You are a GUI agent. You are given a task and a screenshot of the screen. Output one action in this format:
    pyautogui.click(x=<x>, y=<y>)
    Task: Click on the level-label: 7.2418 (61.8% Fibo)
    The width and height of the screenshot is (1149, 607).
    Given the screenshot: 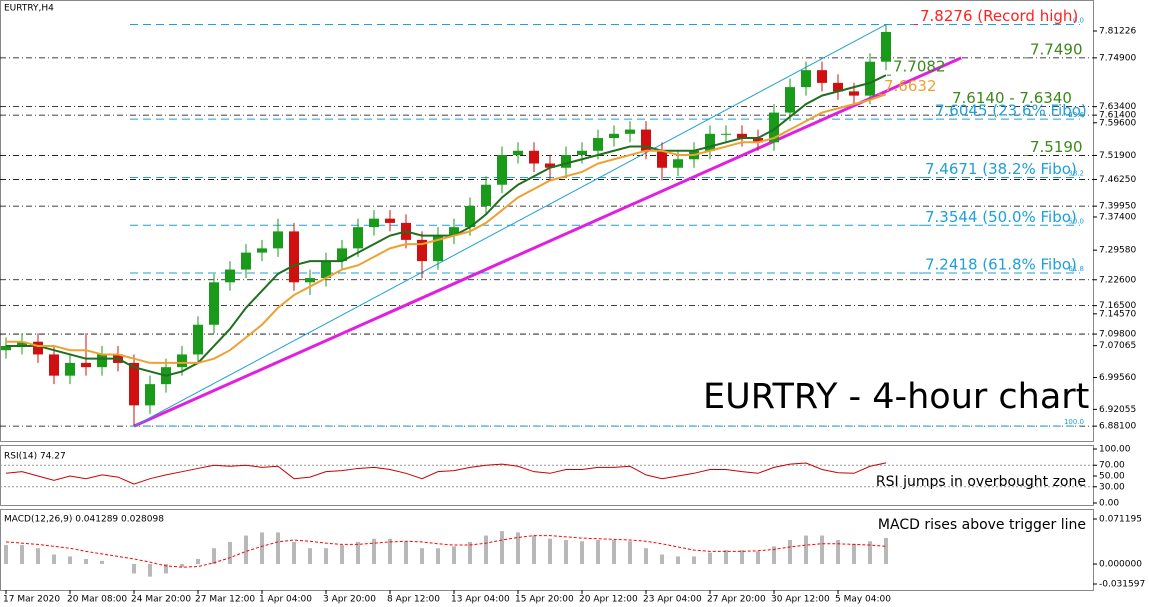 What is the action you would take?
    pyautogui.click(x=1001, y=265)
    